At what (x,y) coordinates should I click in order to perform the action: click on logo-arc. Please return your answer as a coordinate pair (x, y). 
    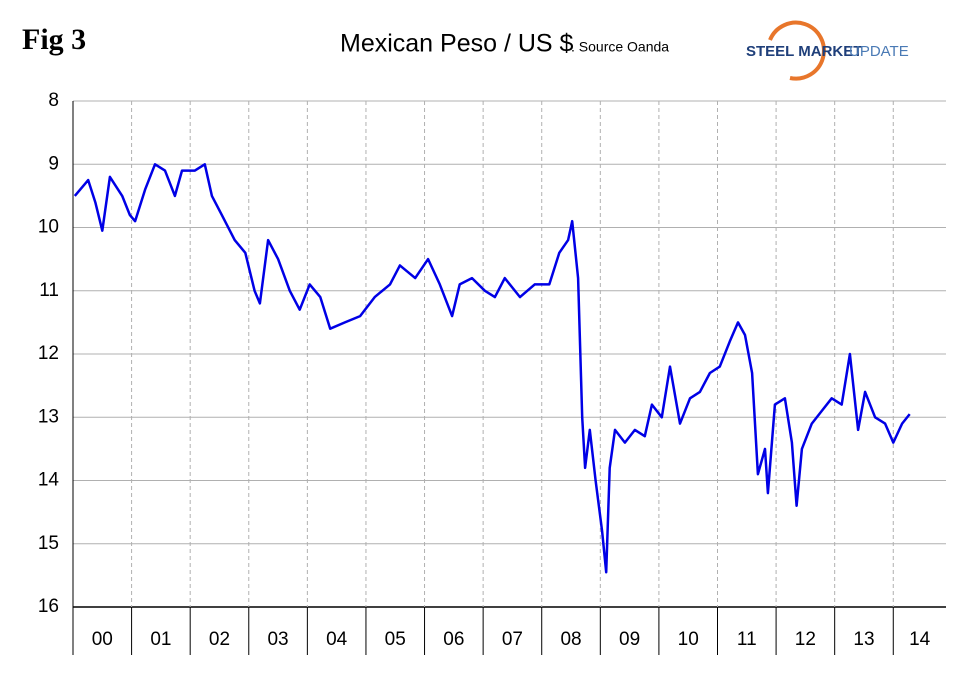
    Looking at the image, I should click on (797, 50).